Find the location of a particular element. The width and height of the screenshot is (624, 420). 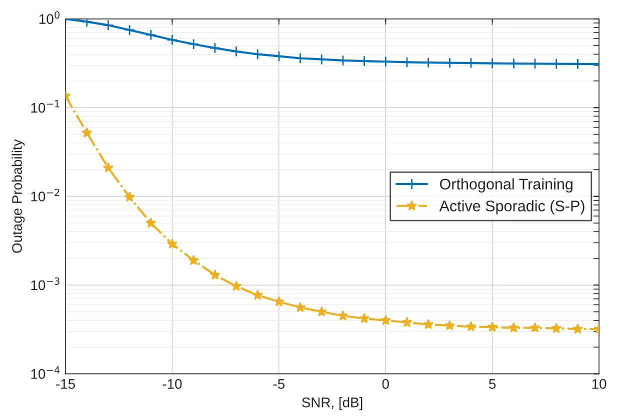

x-tick-label: 10 is located at coordinates (599, 384).